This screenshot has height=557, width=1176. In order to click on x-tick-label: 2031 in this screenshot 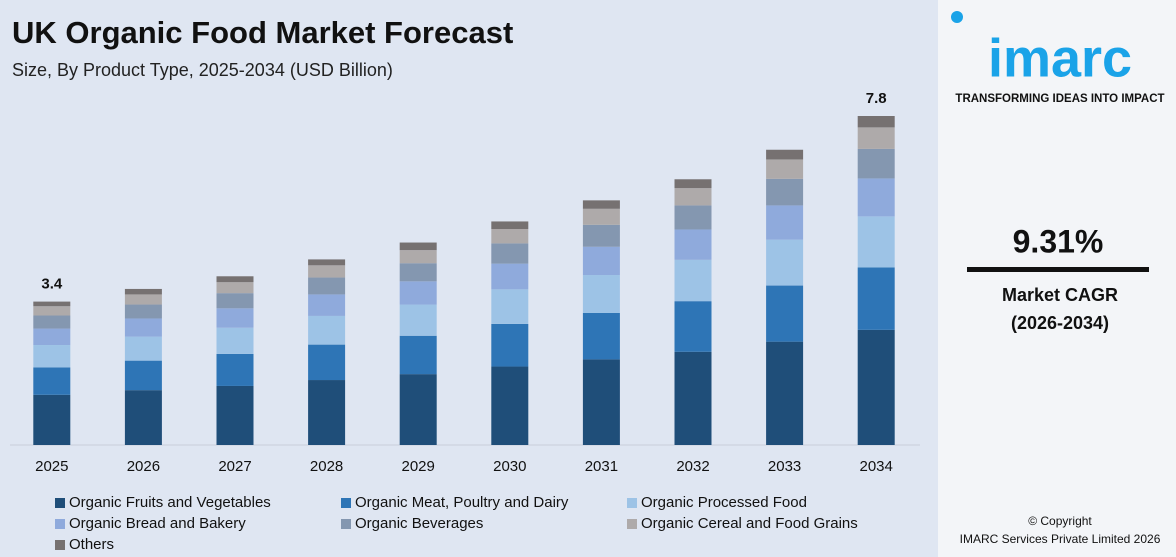, I will do `click(601, 466)`.